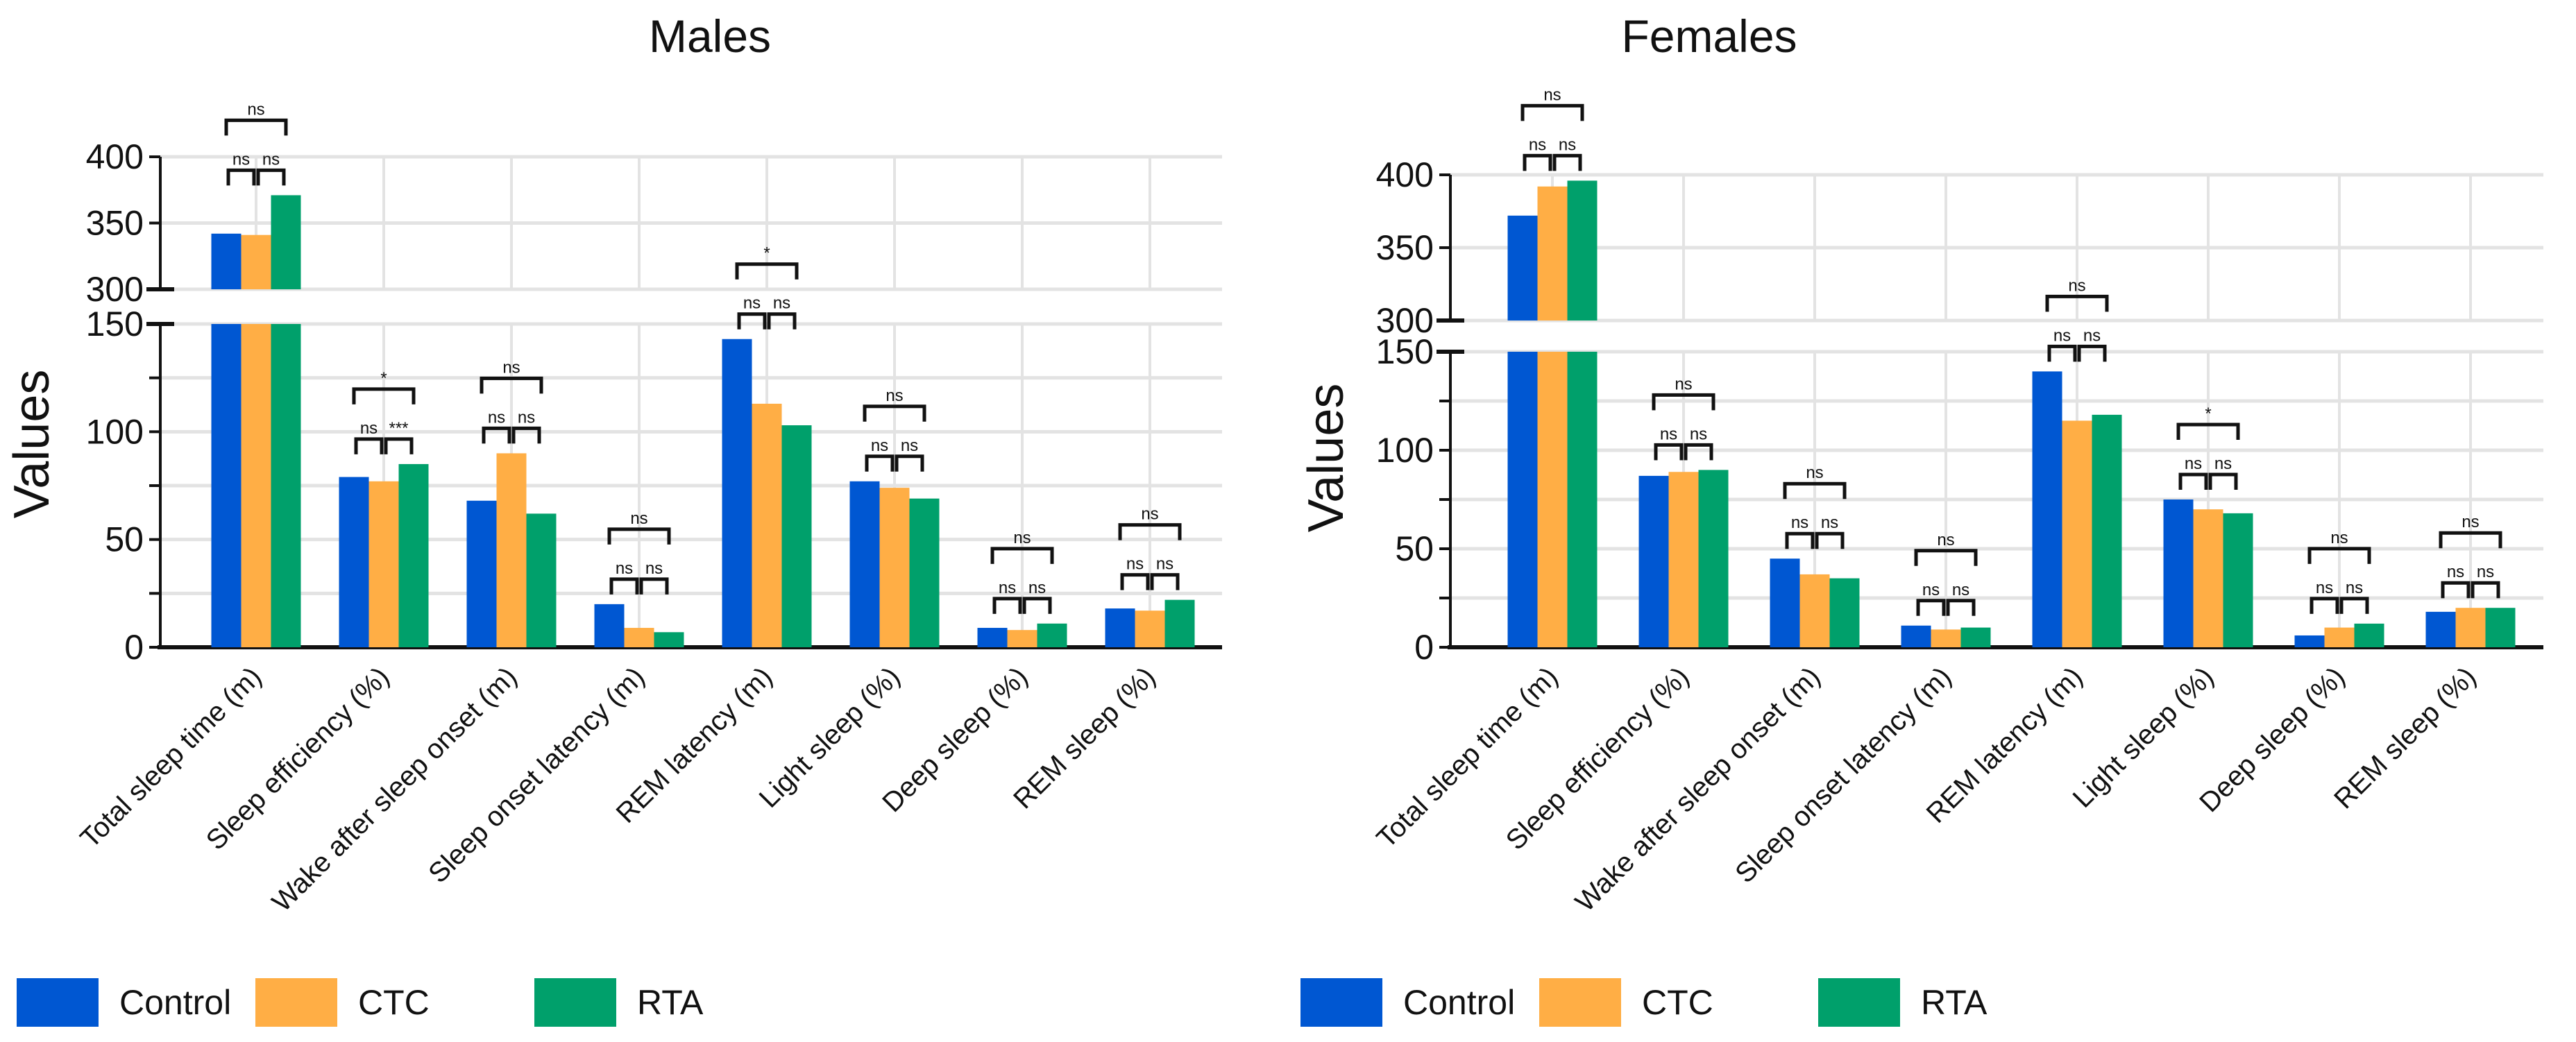 The image size is (2576, 1042). What do you see at coordinates (1709, 36) in the screenshot?
I see `chart-title: Females` at bounding box center [1709, 36].